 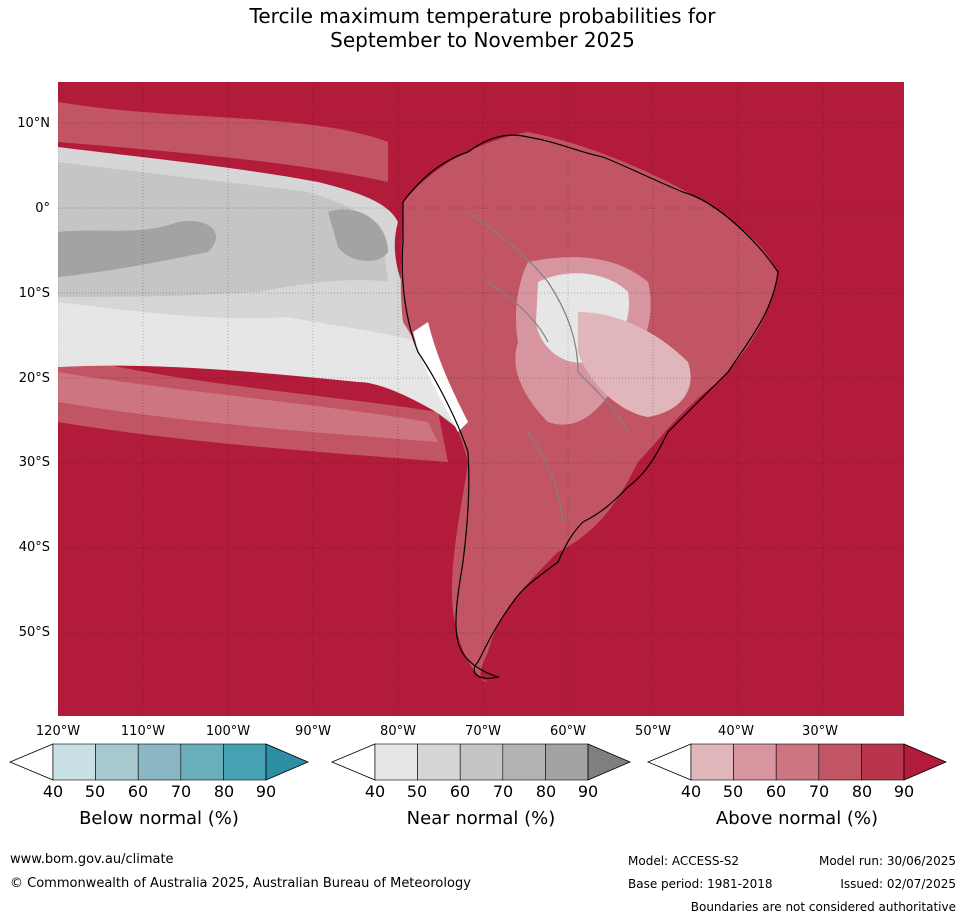 What do you see at coordinates (181, 791) in the screenshot?
I see `below-tick-70: 70` at bounding box center [181, 791].